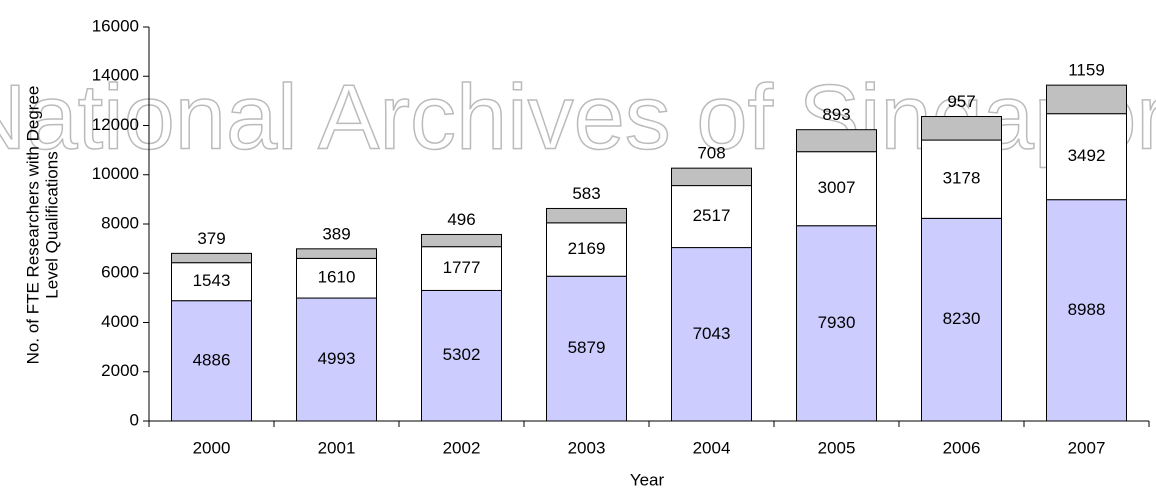 The width and height of the screenshot is (1156, 490). What do you see at coordinates (461, 219) in the screenshot?
I see `value-label: 496` at bounding box center [461, 219].